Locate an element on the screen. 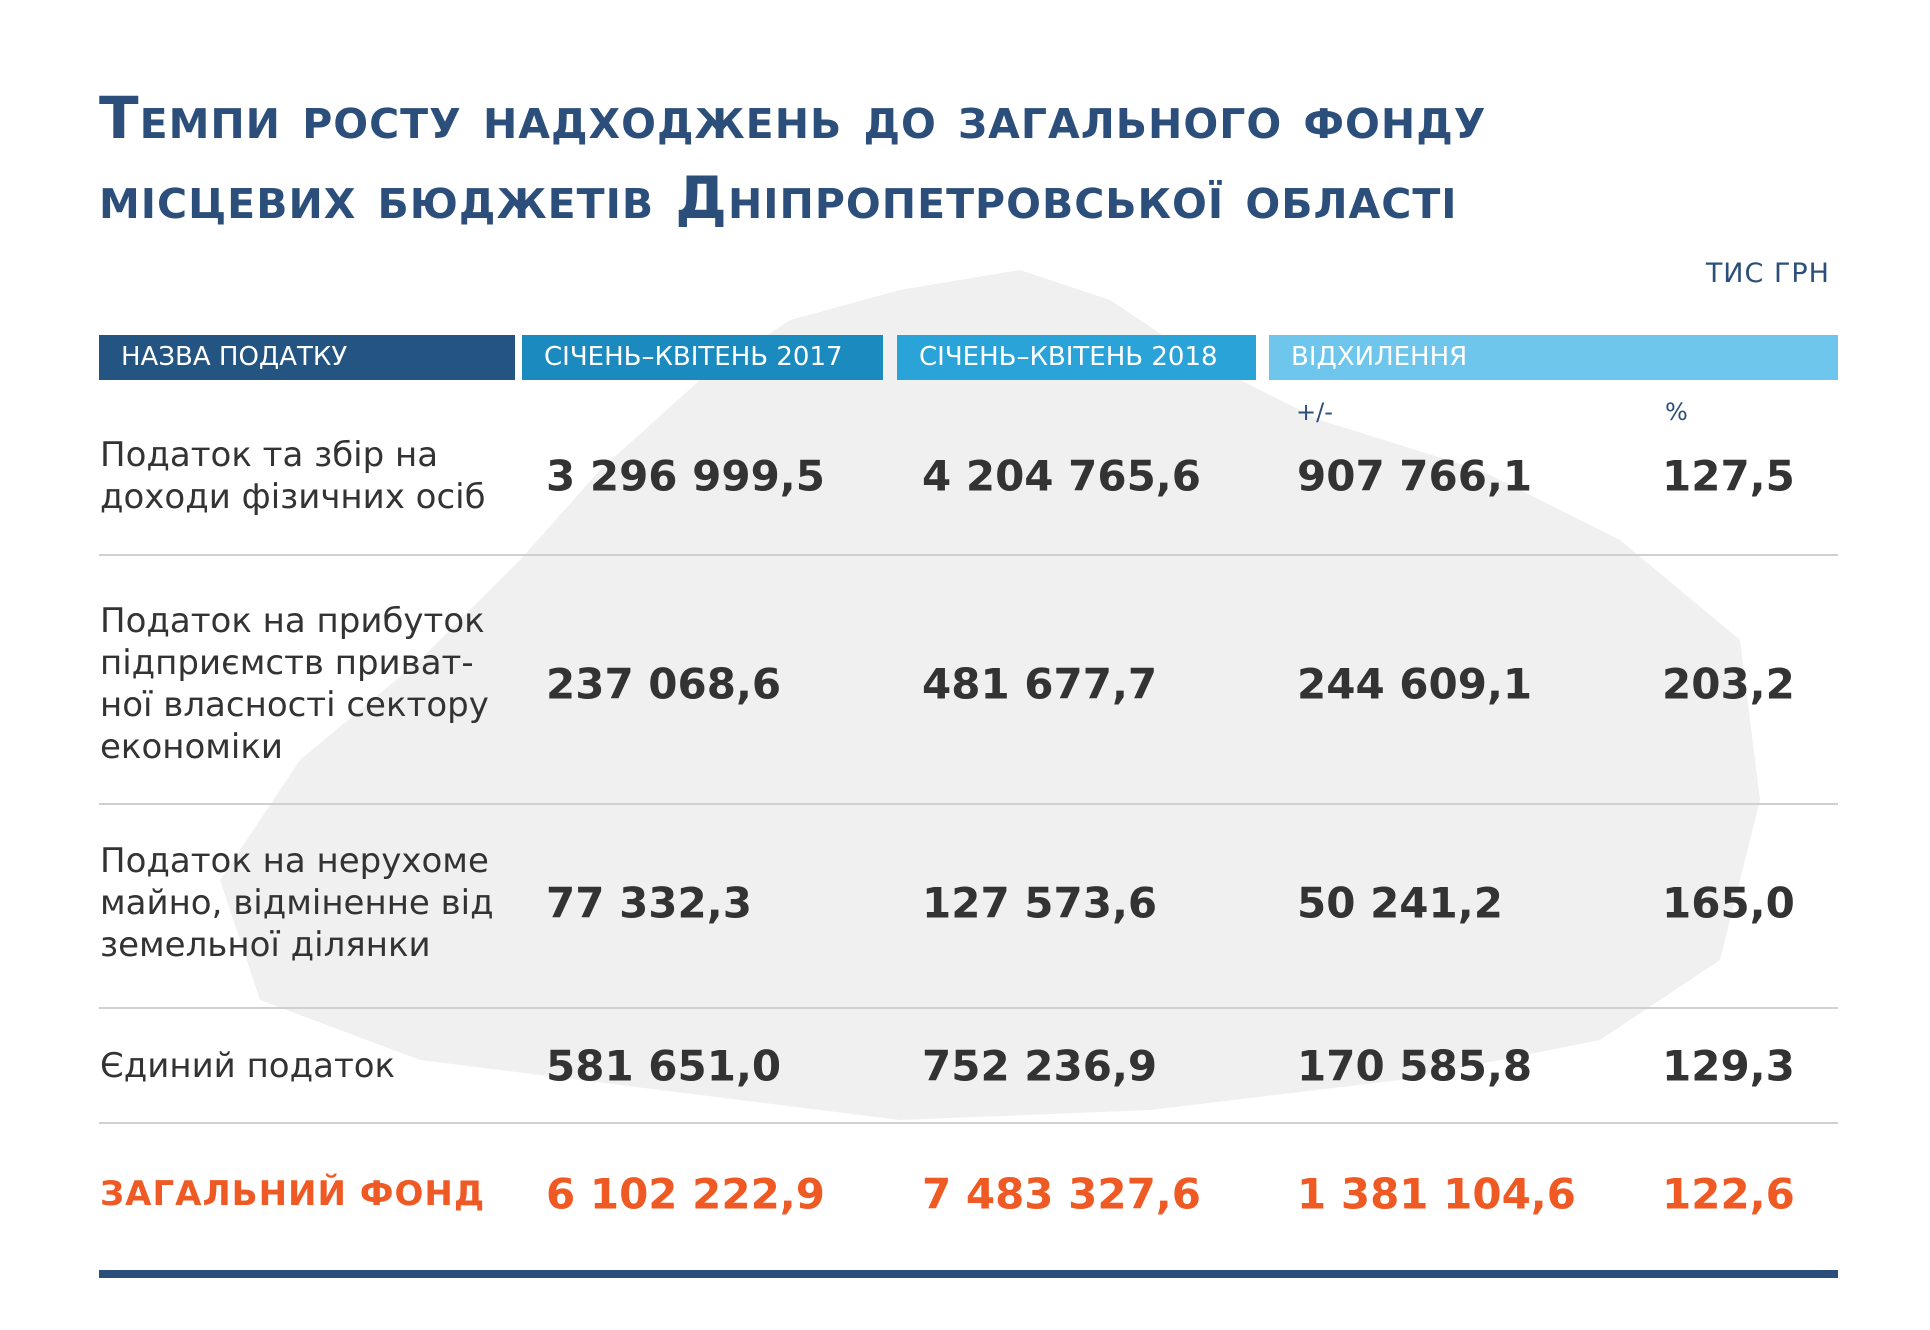 This screenshot has height=1330, width=1930. cell-value: 237 068,6 is located at coordinates (664, 684).